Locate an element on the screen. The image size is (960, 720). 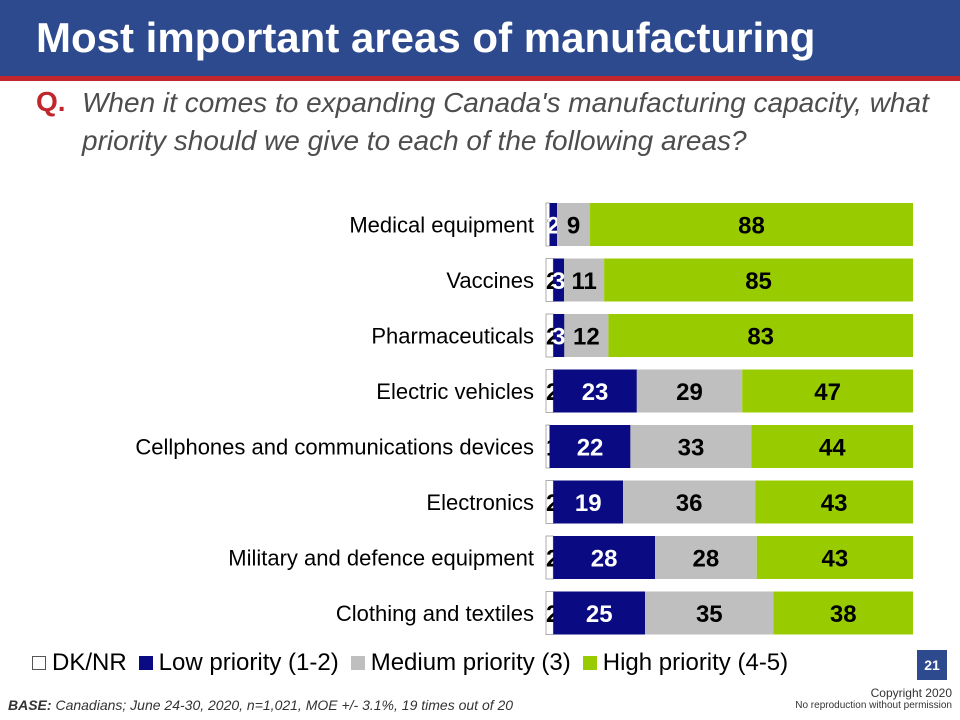
reproduction-line: No reproduction without permission is located at coordinates (873, 705).